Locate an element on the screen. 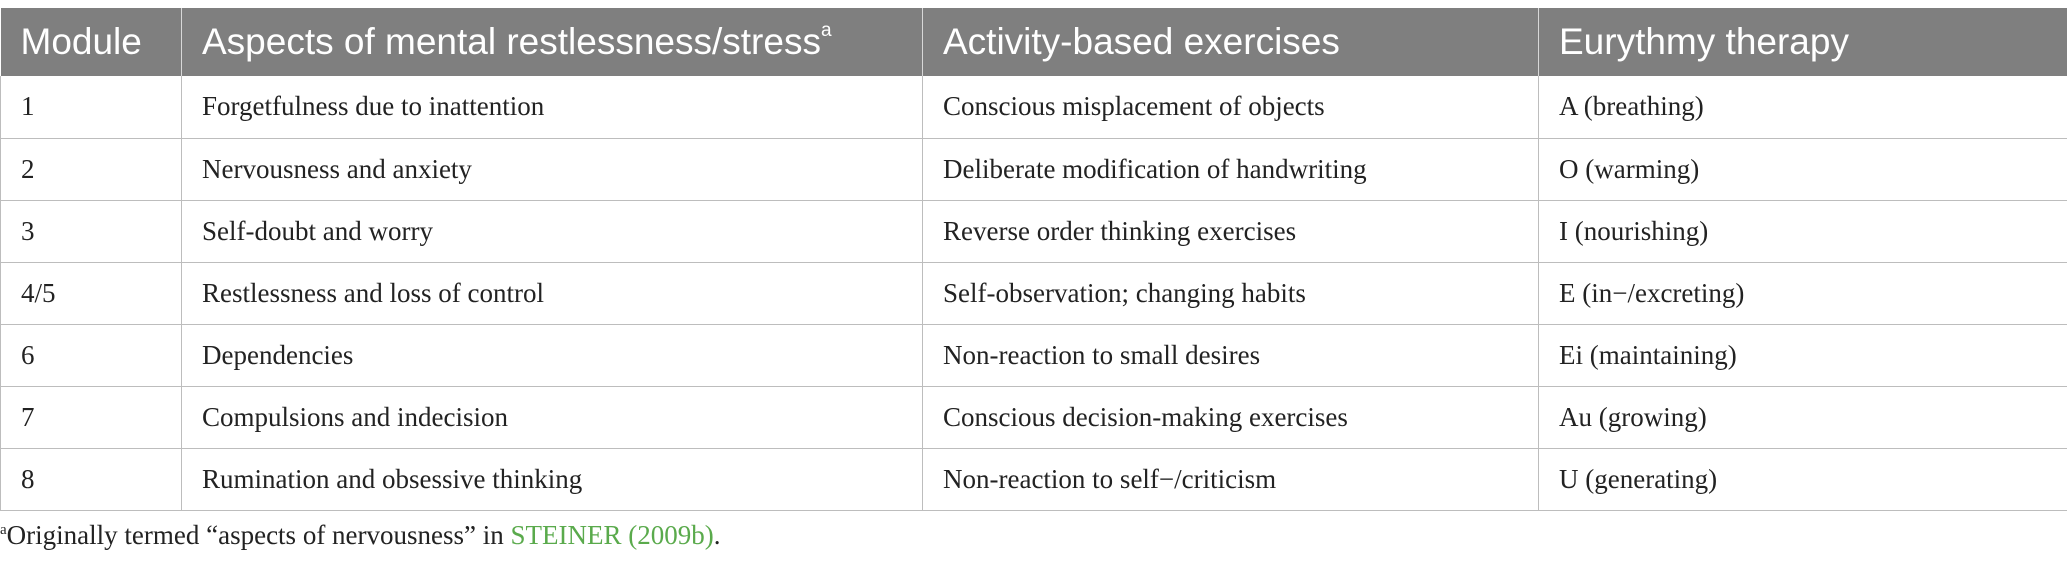  header-aspects-label: Aspects of mental restlessness/stress is located at coordinates (511, 41).